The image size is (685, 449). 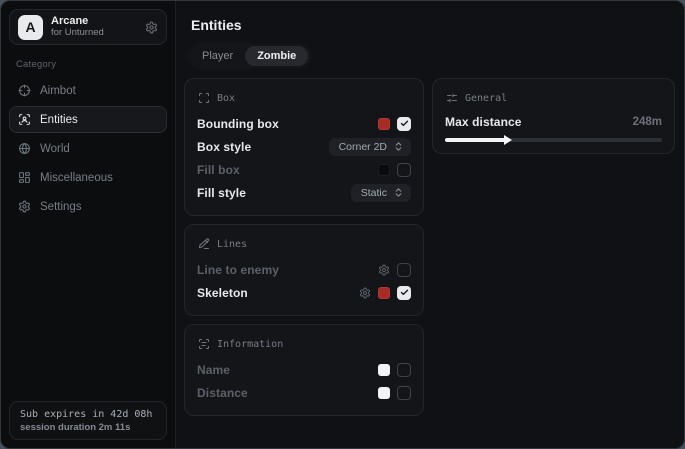 I want to click on option-label: Max distance, so click(x=483, y=122).